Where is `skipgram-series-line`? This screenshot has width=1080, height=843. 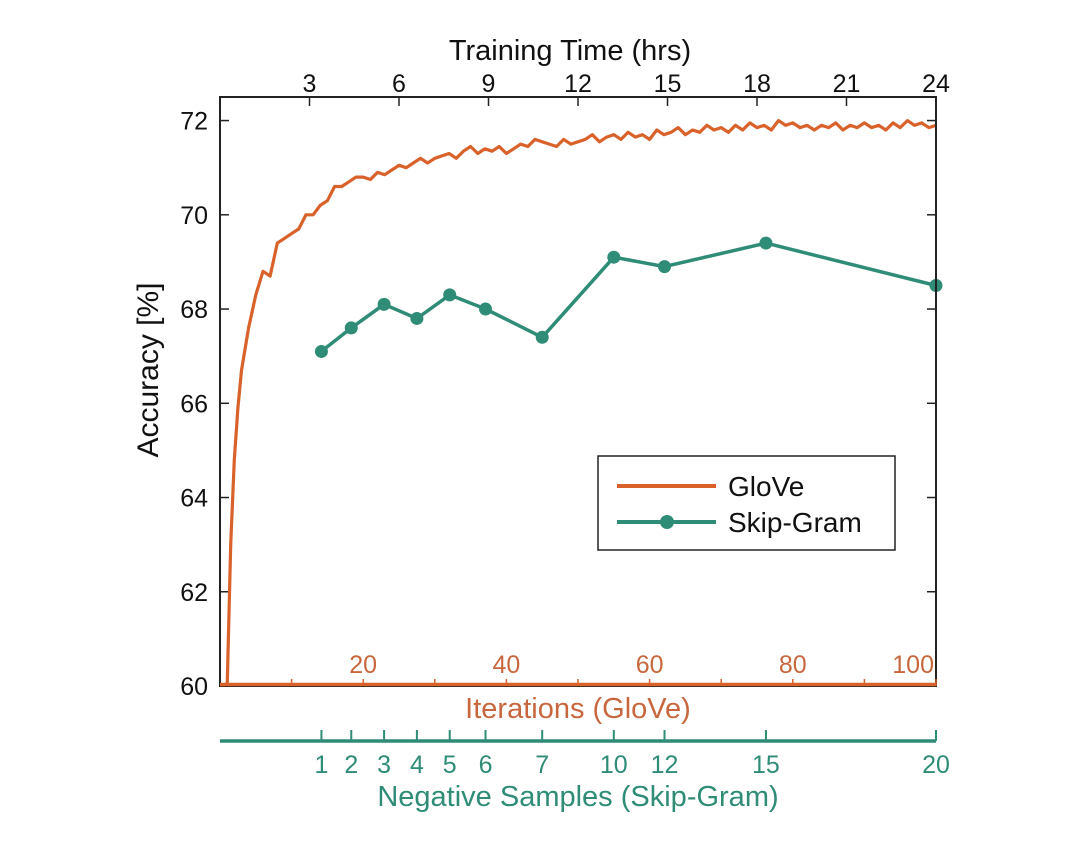 skipgram-series-line is located at coordinates (628, 297).